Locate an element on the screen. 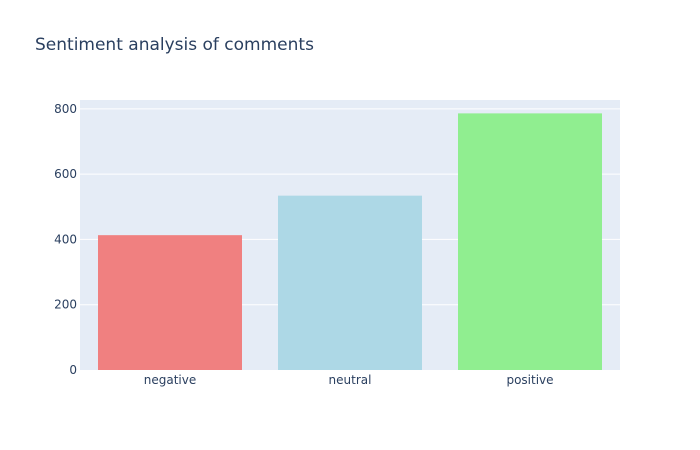 The width and height of the screenshot is (700, 450). x-axis-ticks: negative neutral positive is located at coordinates (349, 380).